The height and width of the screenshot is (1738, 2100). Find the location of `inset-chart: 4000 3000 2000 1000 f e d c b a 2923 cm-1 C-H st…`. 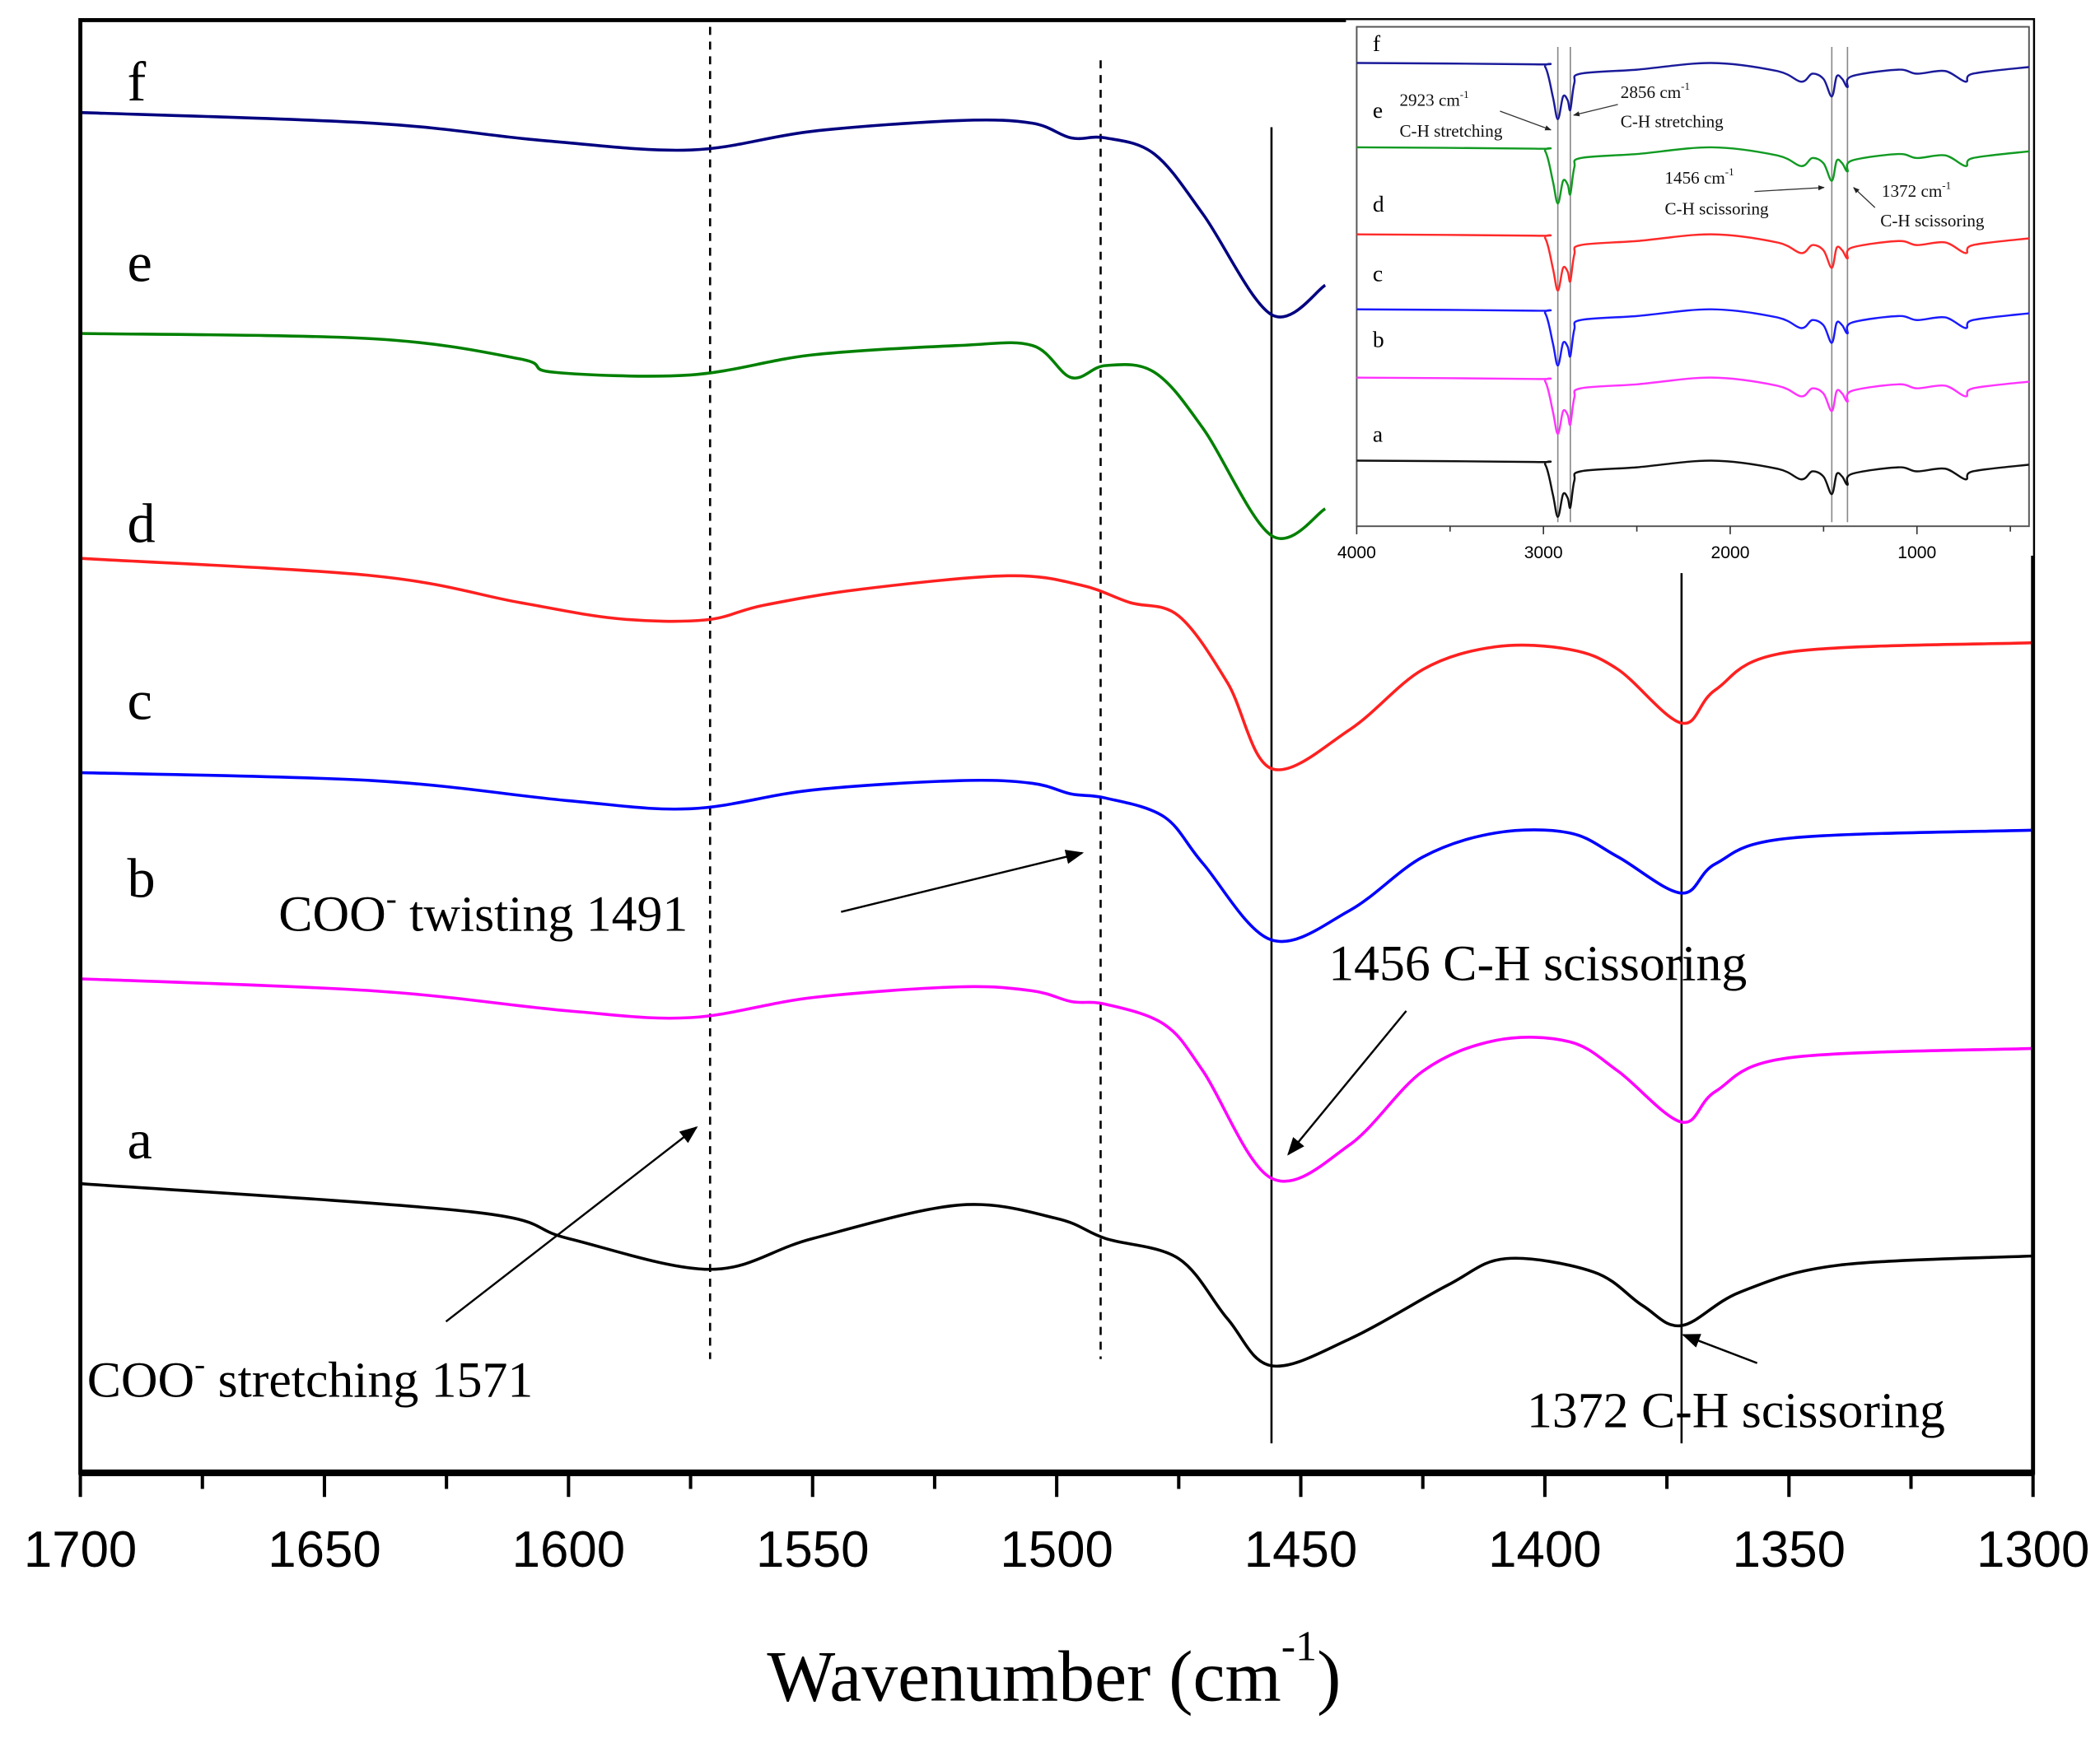

inset-chart: 4000 3000 2000 1000 f e d c b a 2923 cm-1 C-H st… is located at coordinates (1685, 291).